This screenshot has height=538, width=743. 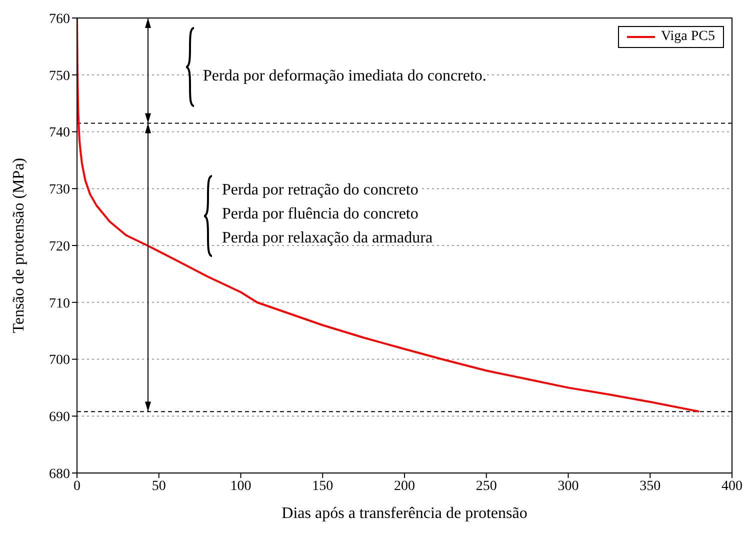 I want to click on y-tick-label: 680, so click(x=59, y=474).